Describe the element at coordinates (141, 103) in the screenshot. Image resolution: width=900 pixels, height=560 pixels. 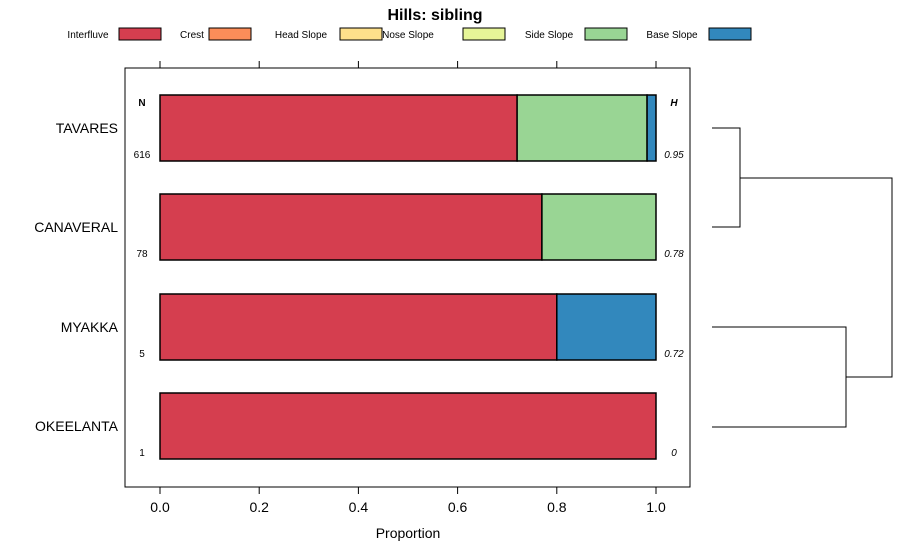
I see `n-header: N` at that location.